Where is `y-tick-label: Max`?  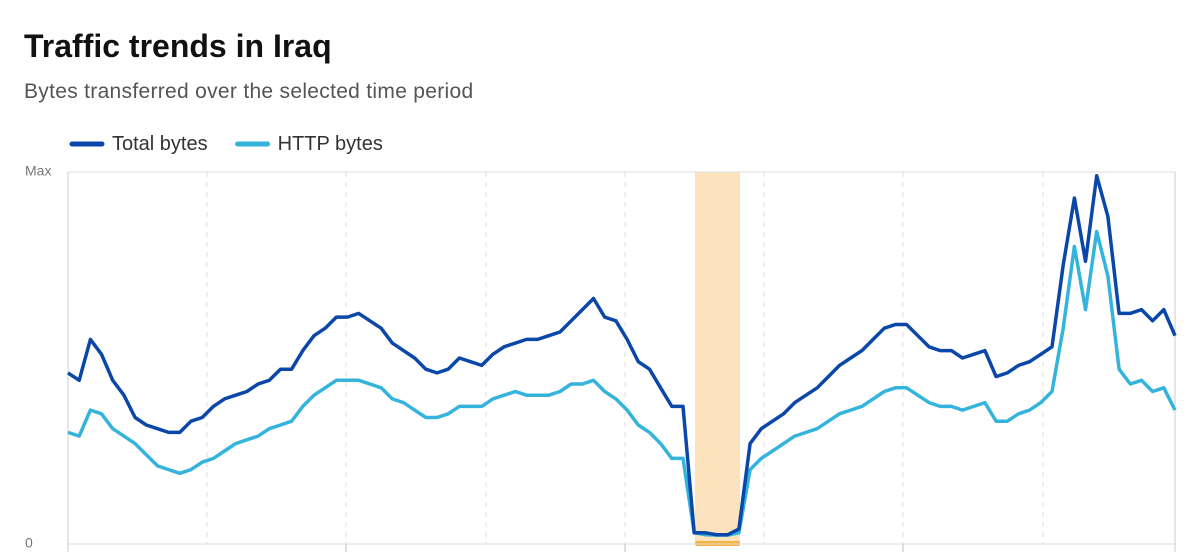
y-tick-label: Max is located at coordinates (38, 171).